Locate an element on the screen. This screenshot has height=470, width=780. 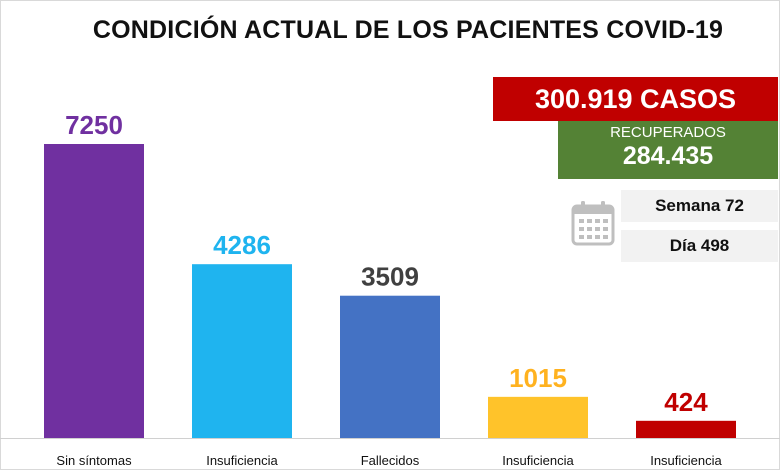
week-box: Semana 72 is located at coordinates (699, 206).